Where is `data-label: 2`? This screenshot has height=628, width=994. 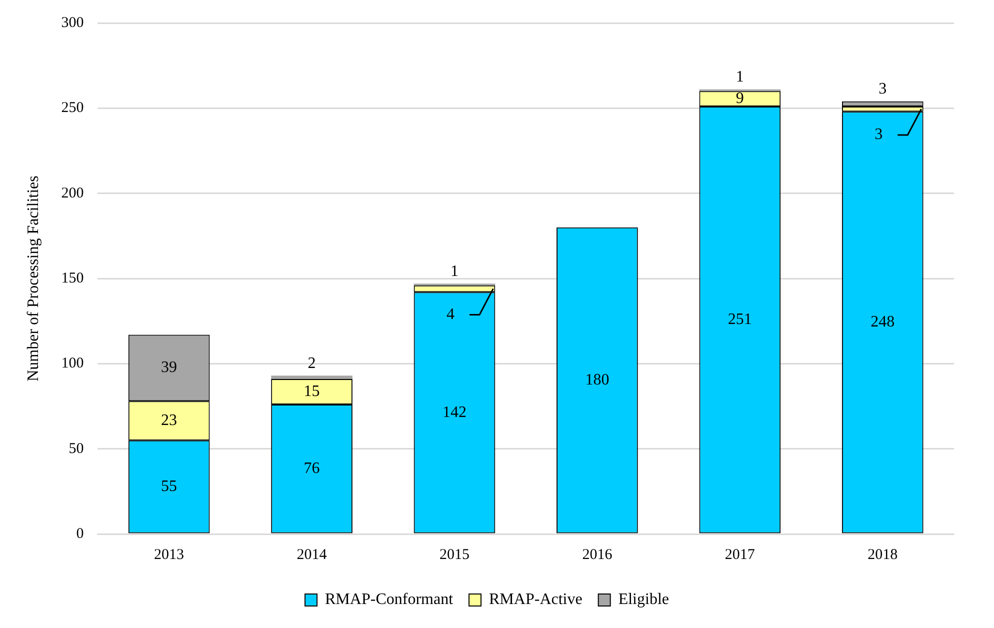
data-label: 2 is located at coordinates (312, 363).